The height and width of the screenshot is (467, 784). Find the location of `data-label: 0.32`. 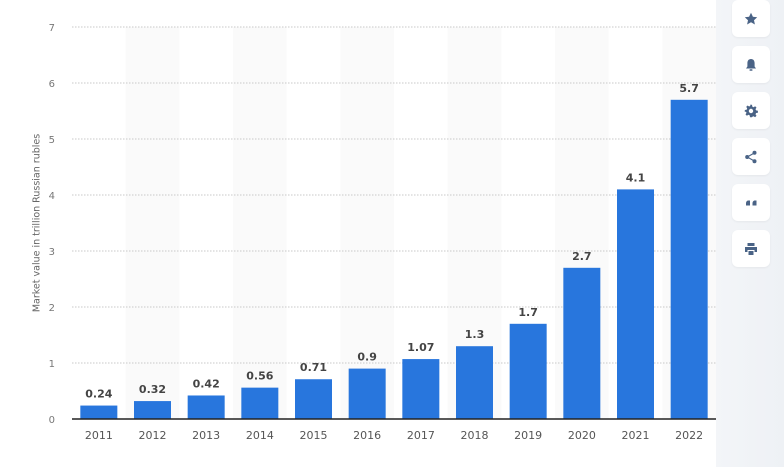

data-label: 0.32 is located at coordinates (152, 389).